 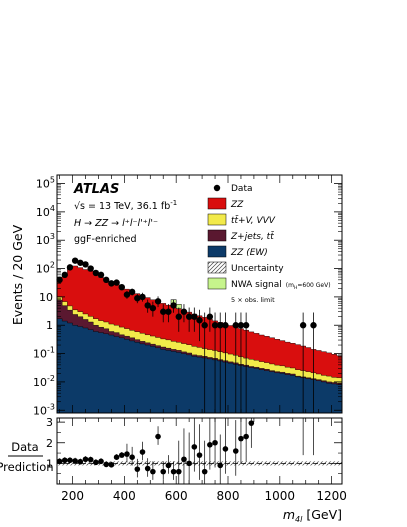 I want to click on legend-entry-data: Data, so click(x=233, y=189).